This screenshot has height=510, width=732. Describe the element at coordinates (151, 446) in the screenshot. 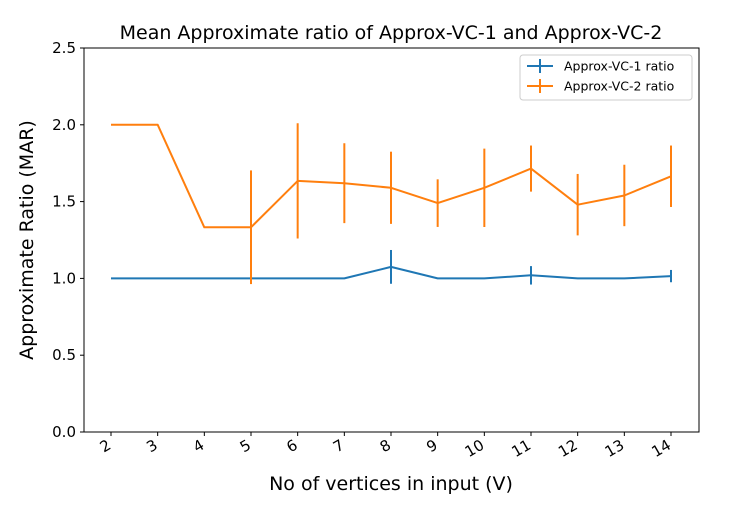

I see `x-tick-label: 3` at that location.